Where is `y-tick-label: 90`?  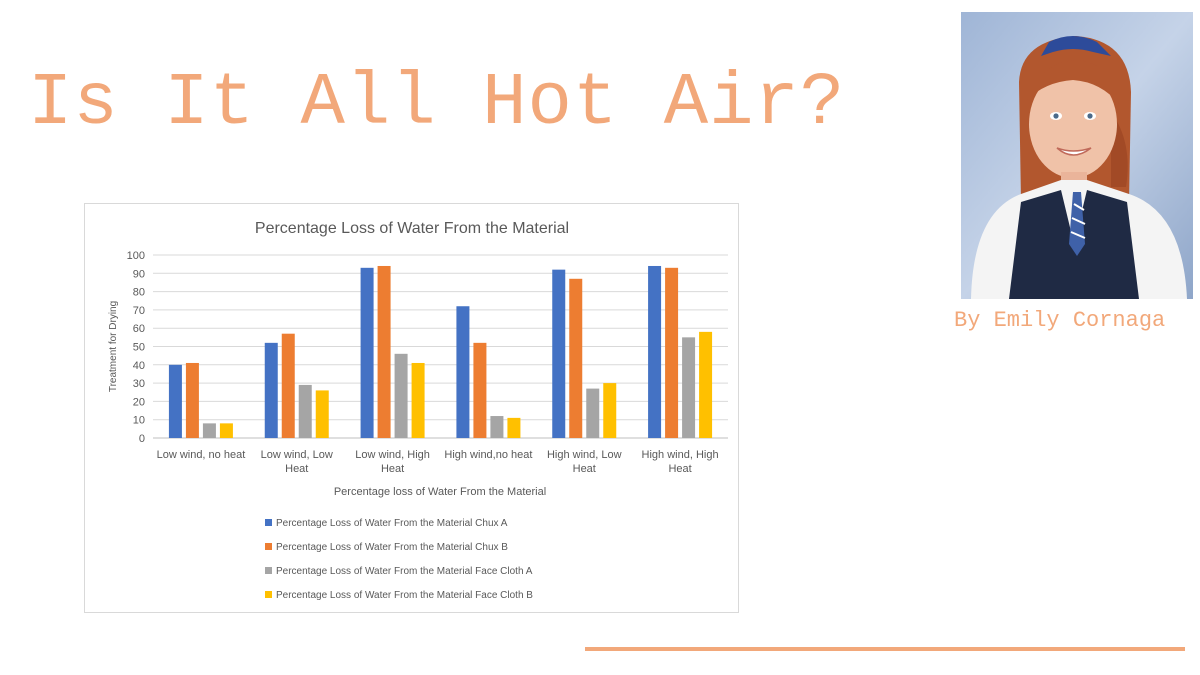 y-tick-label: 90 is located at coordinates (139, 274).